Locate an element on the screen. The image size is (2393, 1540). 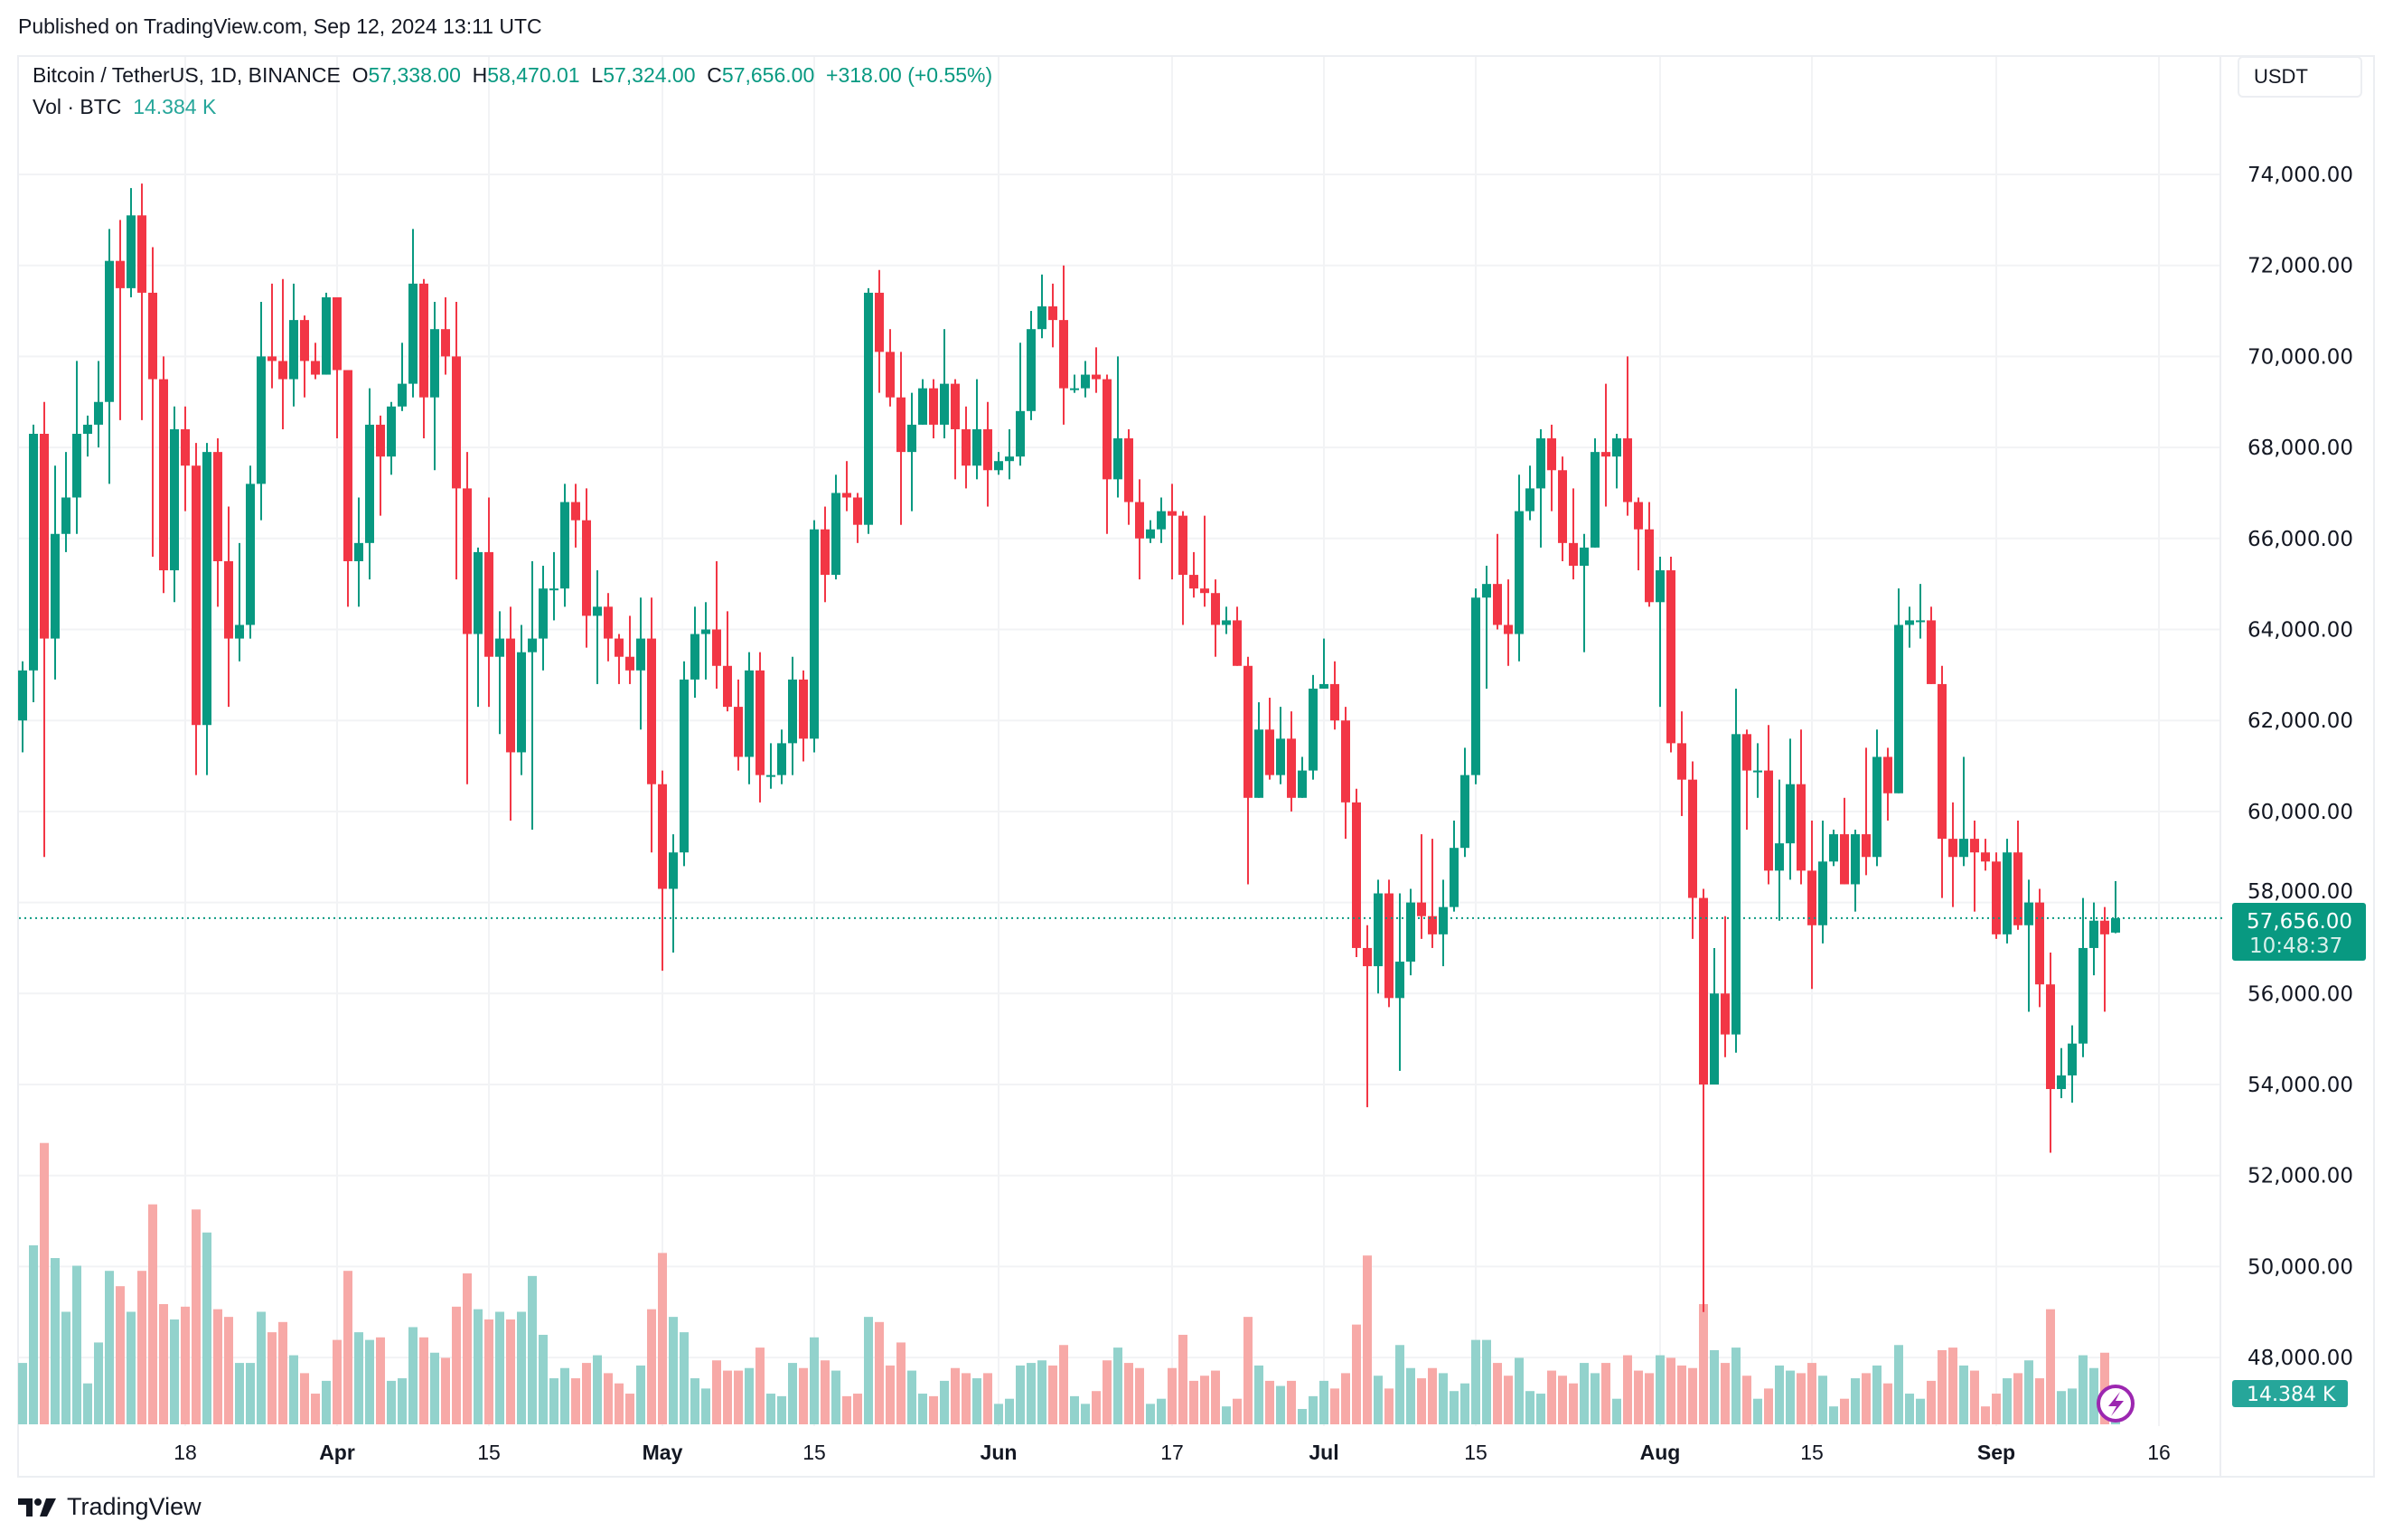
x-tick-label: Jun is located at coordinates (999, 1452).